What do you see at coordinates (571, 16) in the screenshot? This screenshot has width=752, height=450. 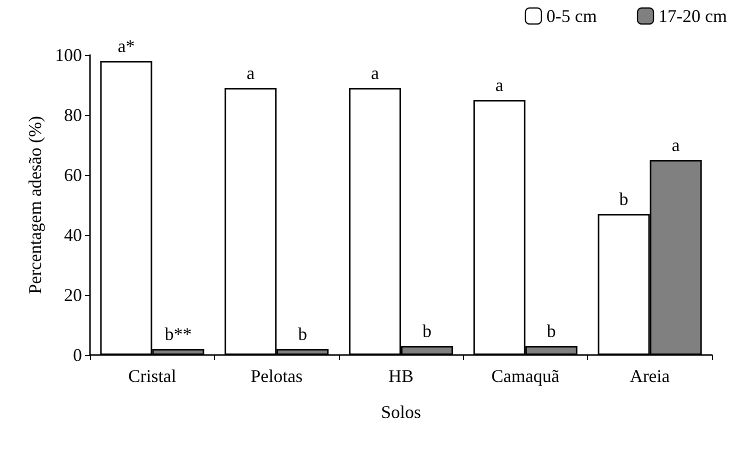 I see `legend-label: 0-5 cm` at bounding box center [571, 16].